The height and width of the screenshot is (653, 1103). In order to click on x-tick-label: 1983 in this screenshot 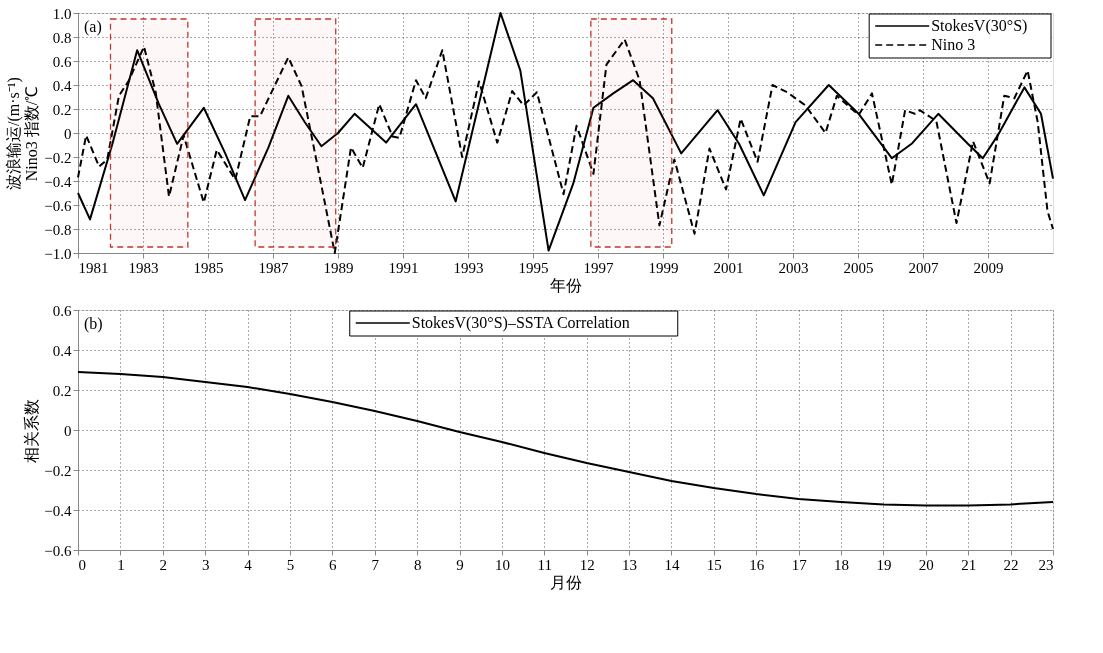, I will do `click(143, 267)`.